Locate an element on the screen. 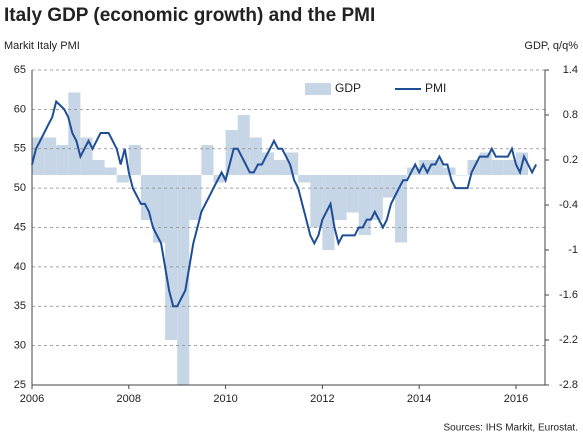 The width and height of the screenshot is (583, 447). legend-label: PMI is located at coordinates (435, 88).